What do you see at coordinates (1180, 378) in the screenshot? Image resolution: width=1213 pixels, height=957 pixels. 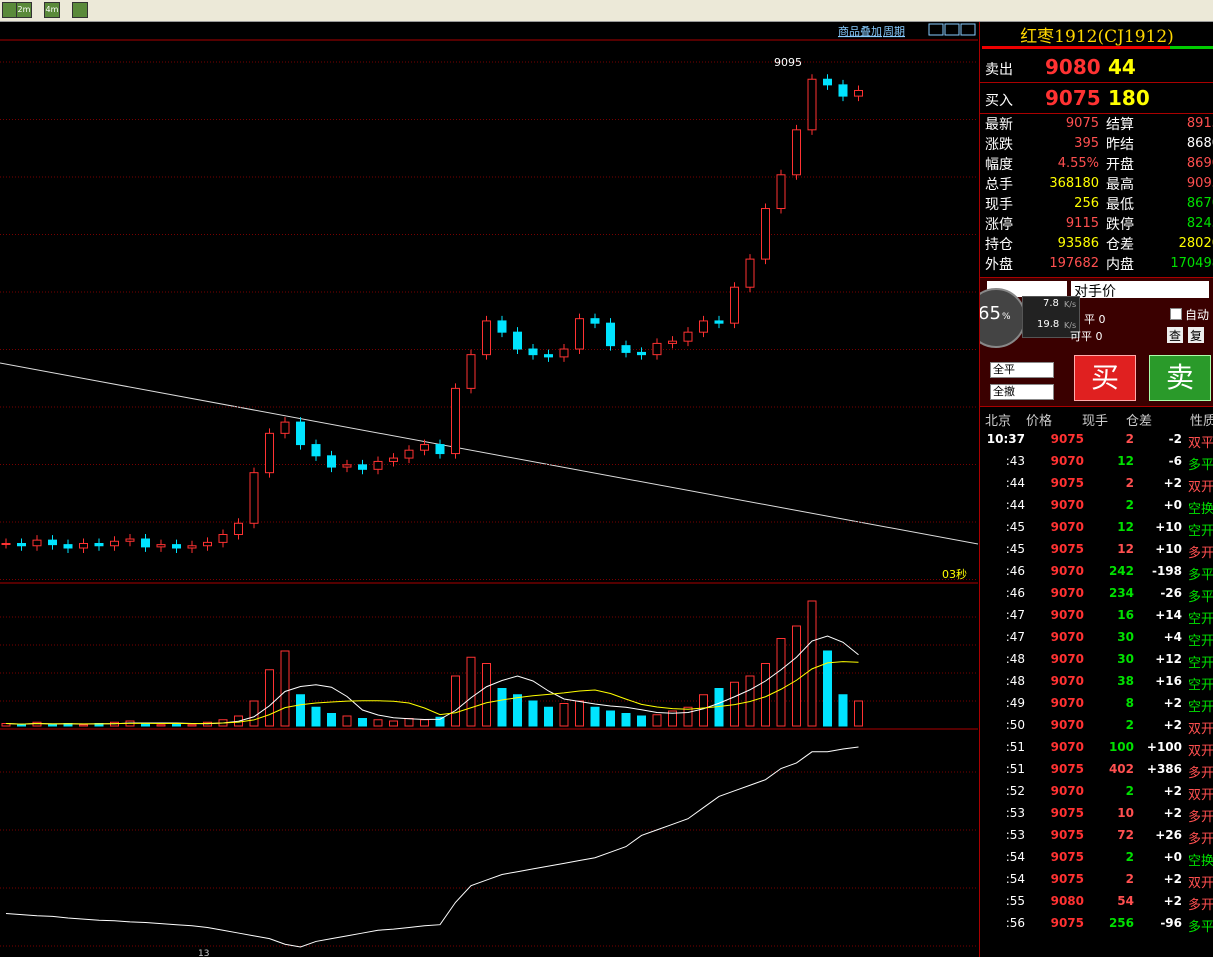 I see `sell-button: 卖` at bounding box center [1180, 378].